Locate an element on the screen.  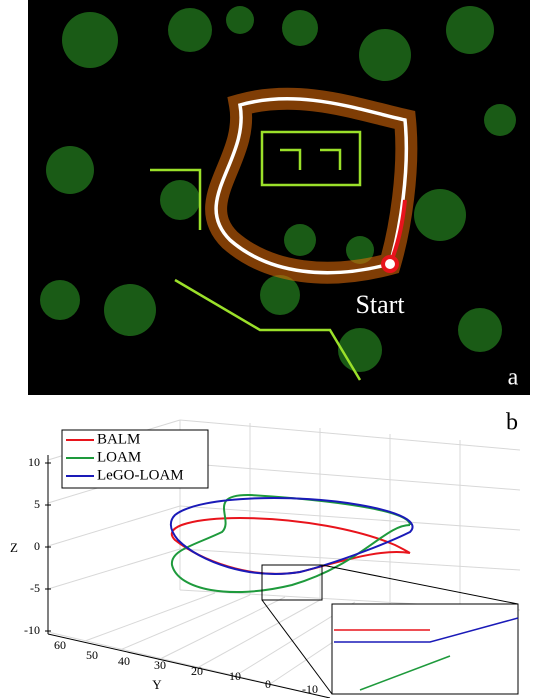
y-tick-label: 30 is located at coordinates (160, 665).